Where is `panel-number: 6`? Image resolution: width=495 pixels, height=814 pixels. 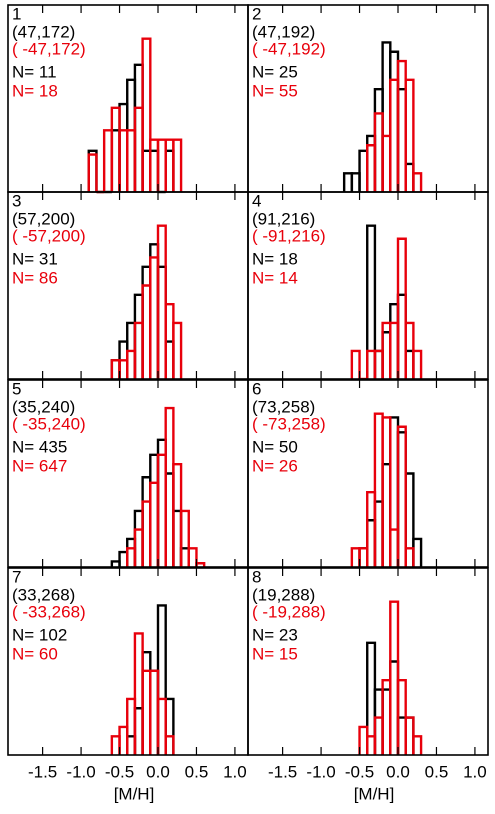 panel-number: 6 is located at coordinates (256, 388).